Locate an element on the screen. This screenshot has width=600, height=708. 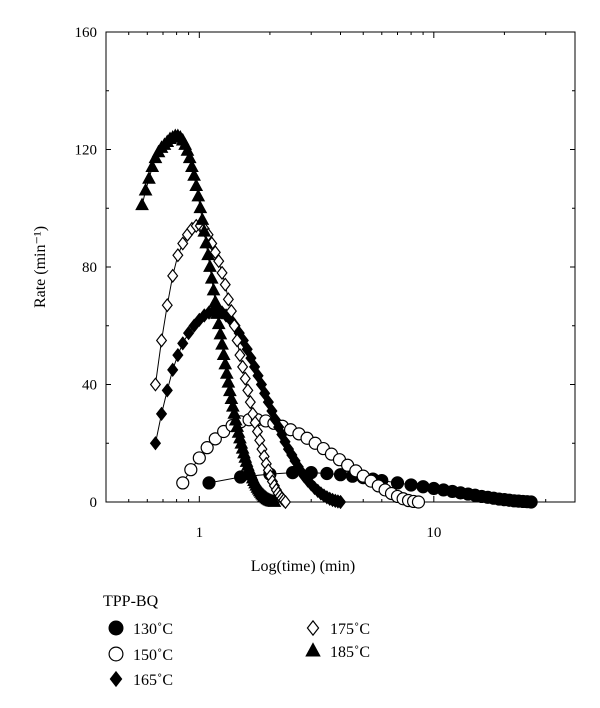
y-tick-label: 0 is located at coordinates (94, 503).